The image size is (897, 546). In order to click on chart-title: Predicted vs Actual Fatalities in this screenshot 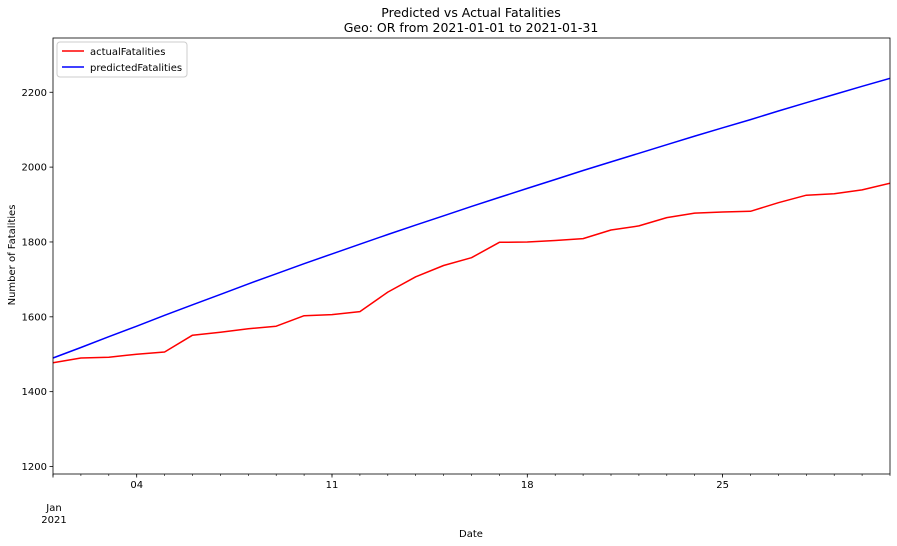, I will do `click(470, 12)`.